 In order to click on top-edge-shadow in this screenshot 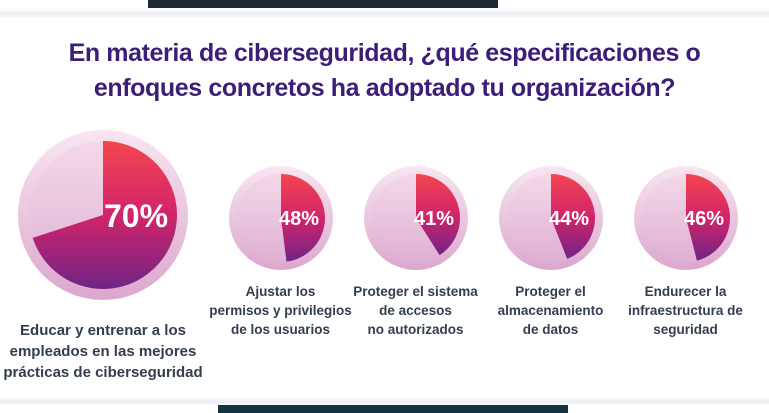, I will do `click(384, 13)`.